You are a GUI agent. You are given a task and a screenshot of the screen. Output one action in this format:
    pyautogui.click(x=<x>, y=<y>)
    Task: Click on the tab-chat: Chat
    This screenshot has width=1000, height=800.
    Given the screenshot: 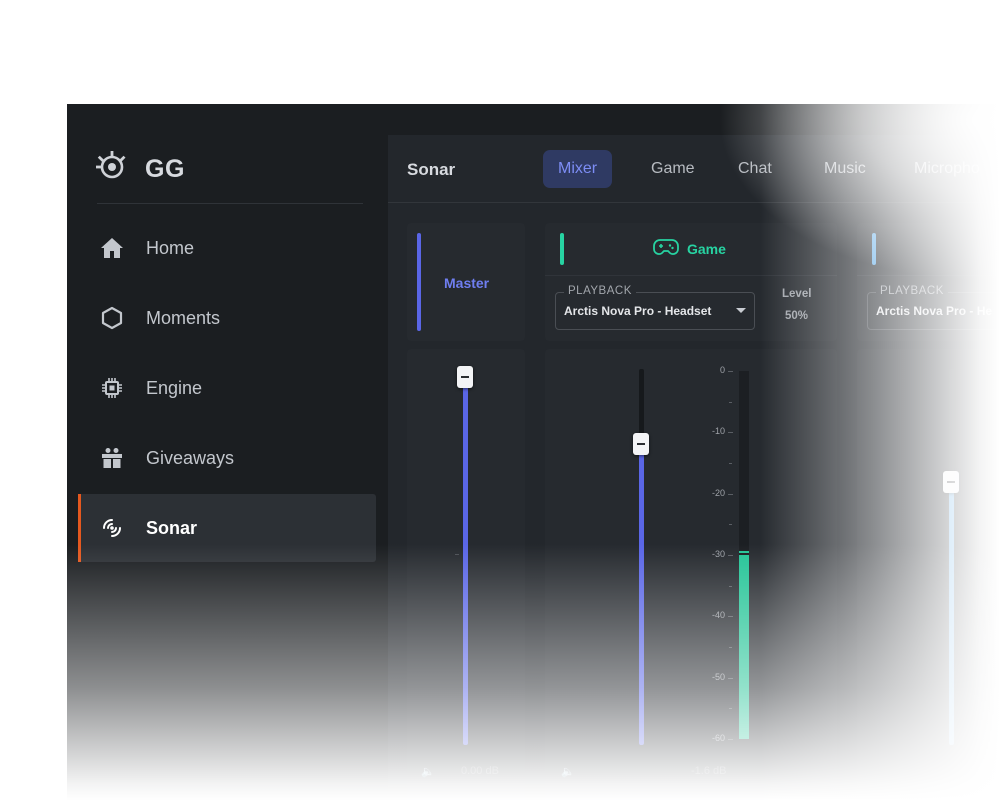 What is the action you would take?
    pyautogui.click(x=755, y=168)
    